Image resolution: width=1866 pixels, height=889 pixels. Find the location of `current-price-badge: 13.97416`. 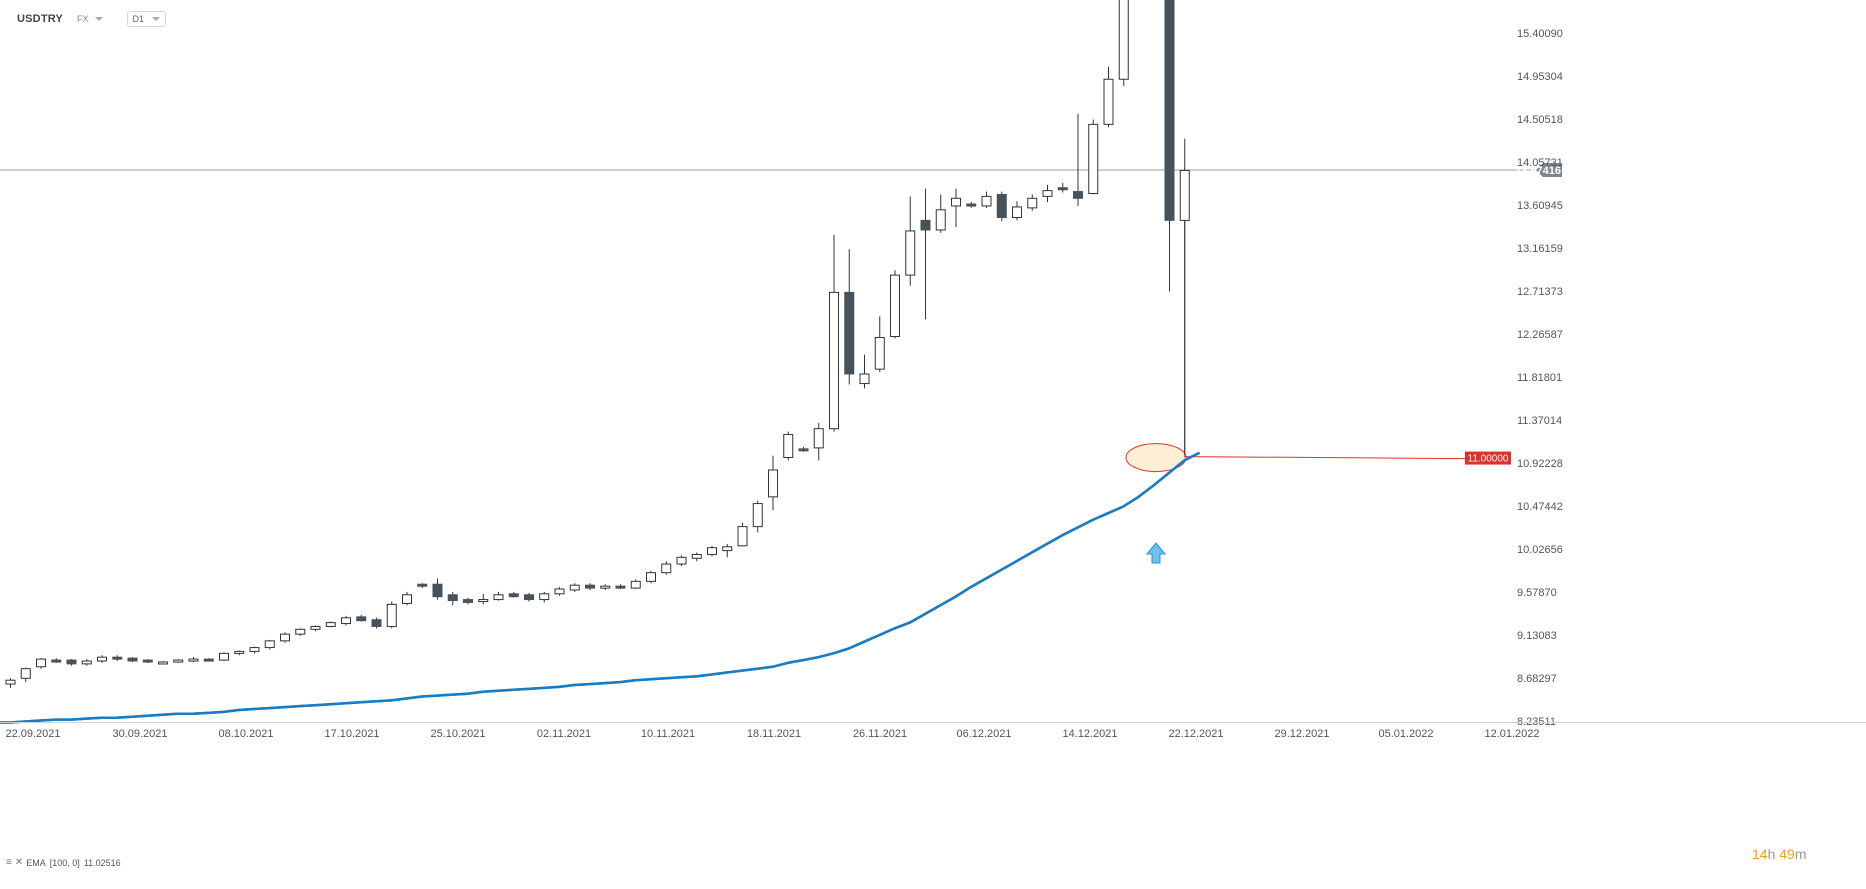

current-price-badge: 13.97416 is located at coordinates (1538, 170).